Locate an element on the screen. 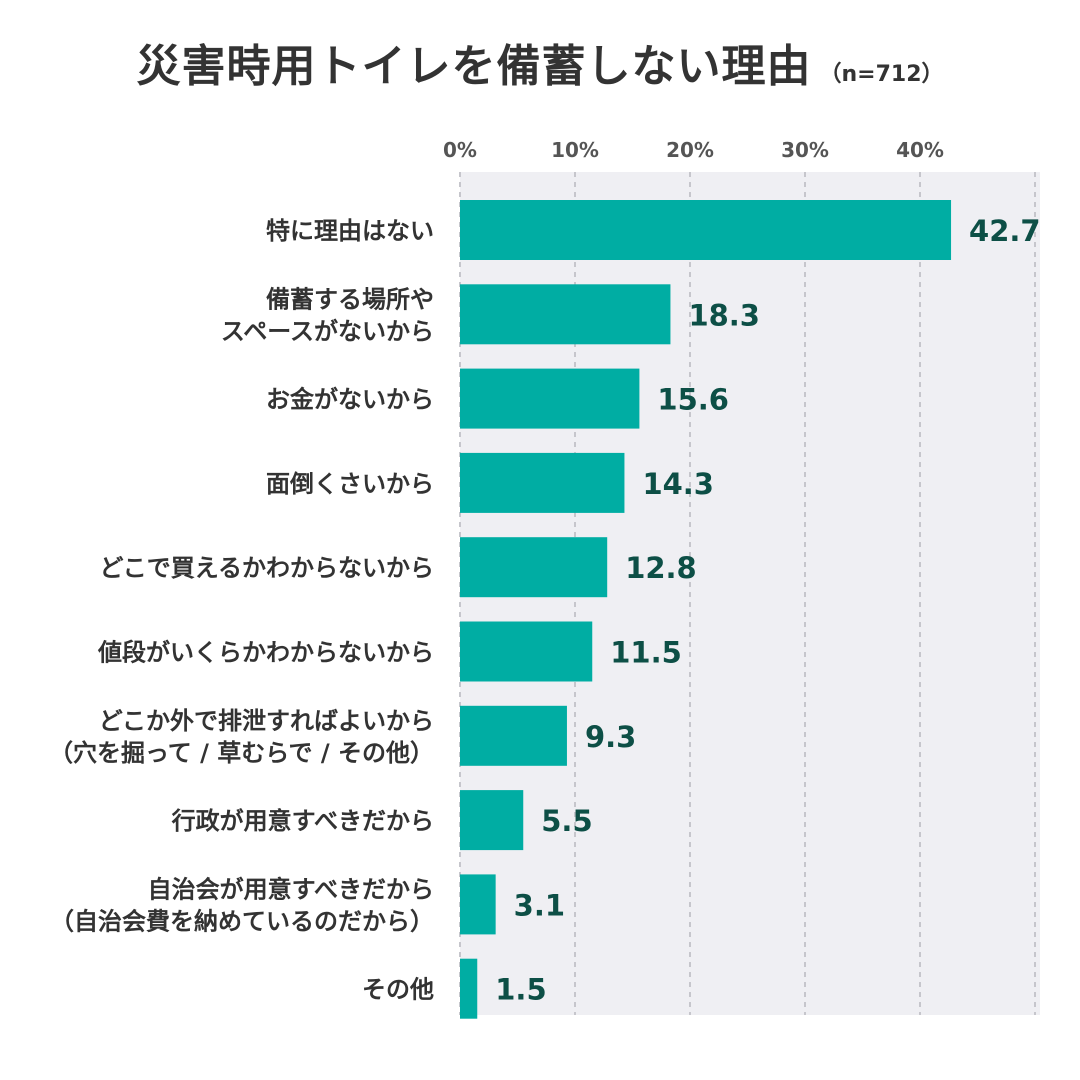 Image resolution: width=1080 pixels, height=1080 pixels. value-label: 12.8 is located at coordinates (661, 568).